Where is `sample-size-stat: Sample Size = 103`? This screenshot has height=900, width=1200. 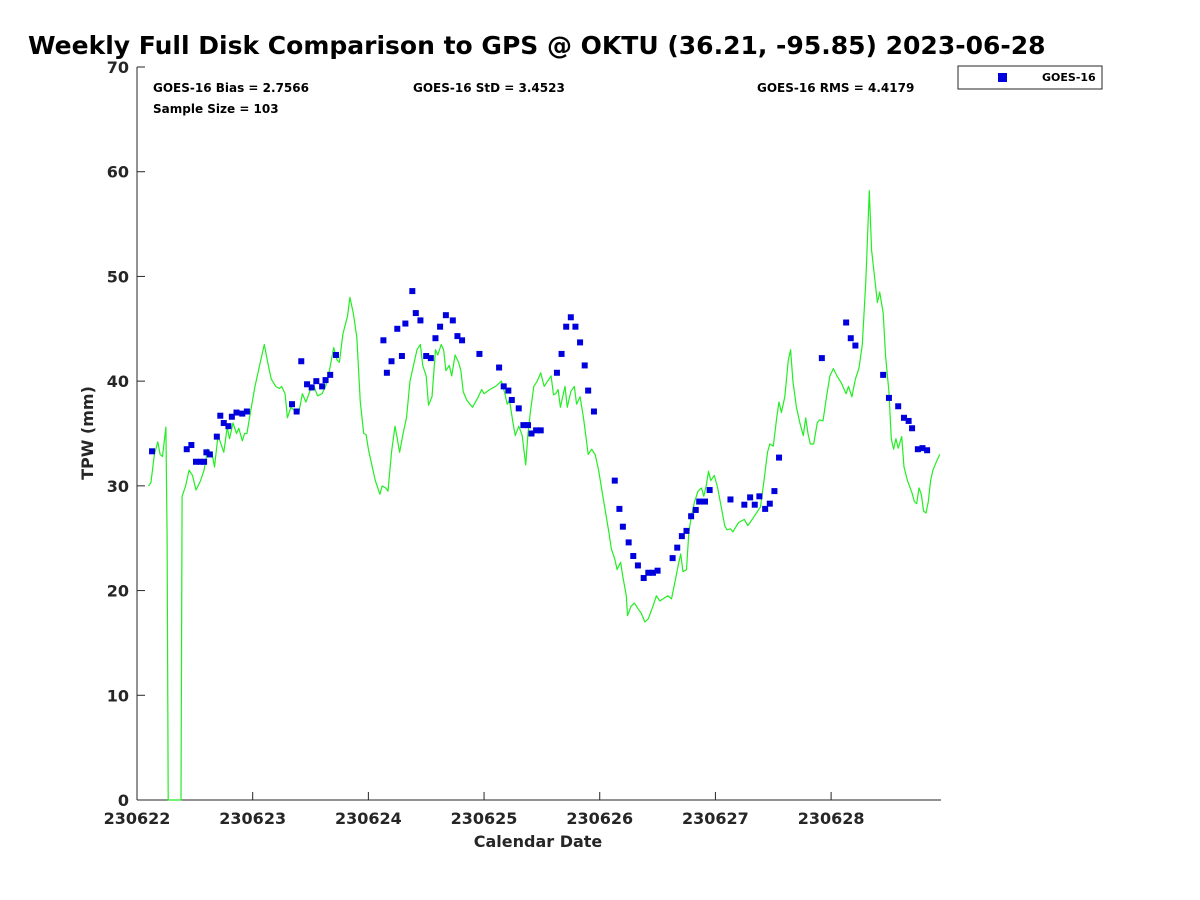
sample-size-stat: Sample Size = 103 is located at coordinates (216, 109).